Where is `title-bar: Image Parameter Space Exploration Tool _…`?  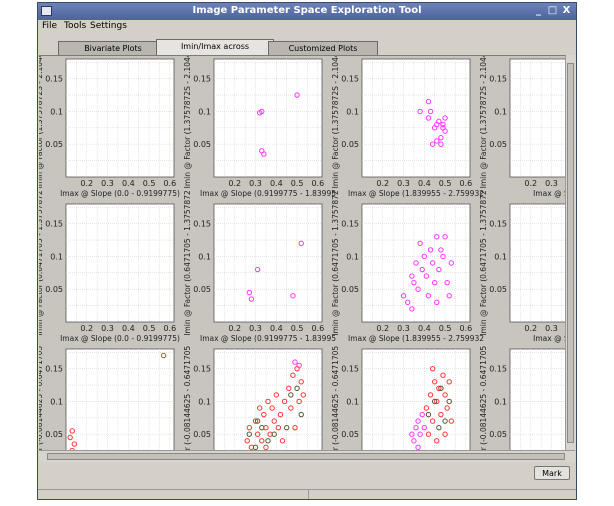 title-bar: Image Parameter Space Exploration Tool _… is located at coordinates (307, 11).